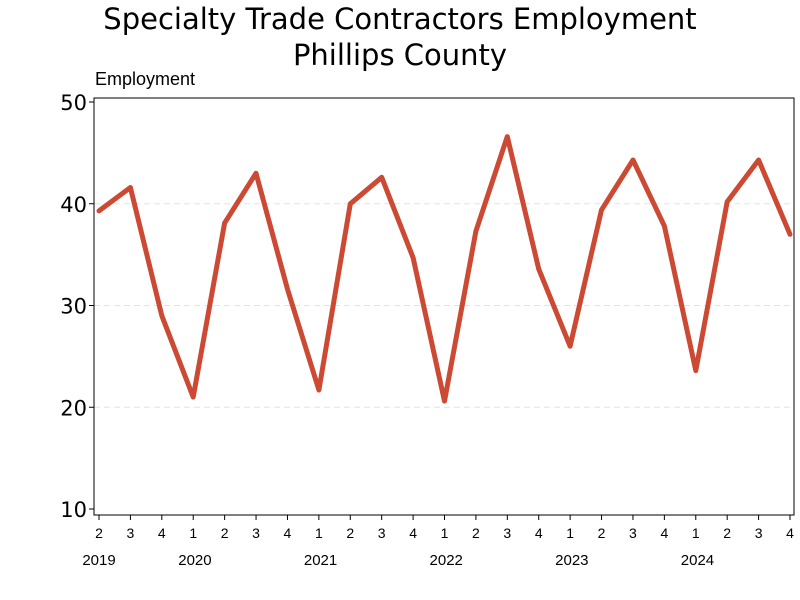 The height and width of the screenshot is (600, 800). Describe the element at coordinates (400, 55) in the screenshot. I see `chart-subtitle: Phillips County` at that location.